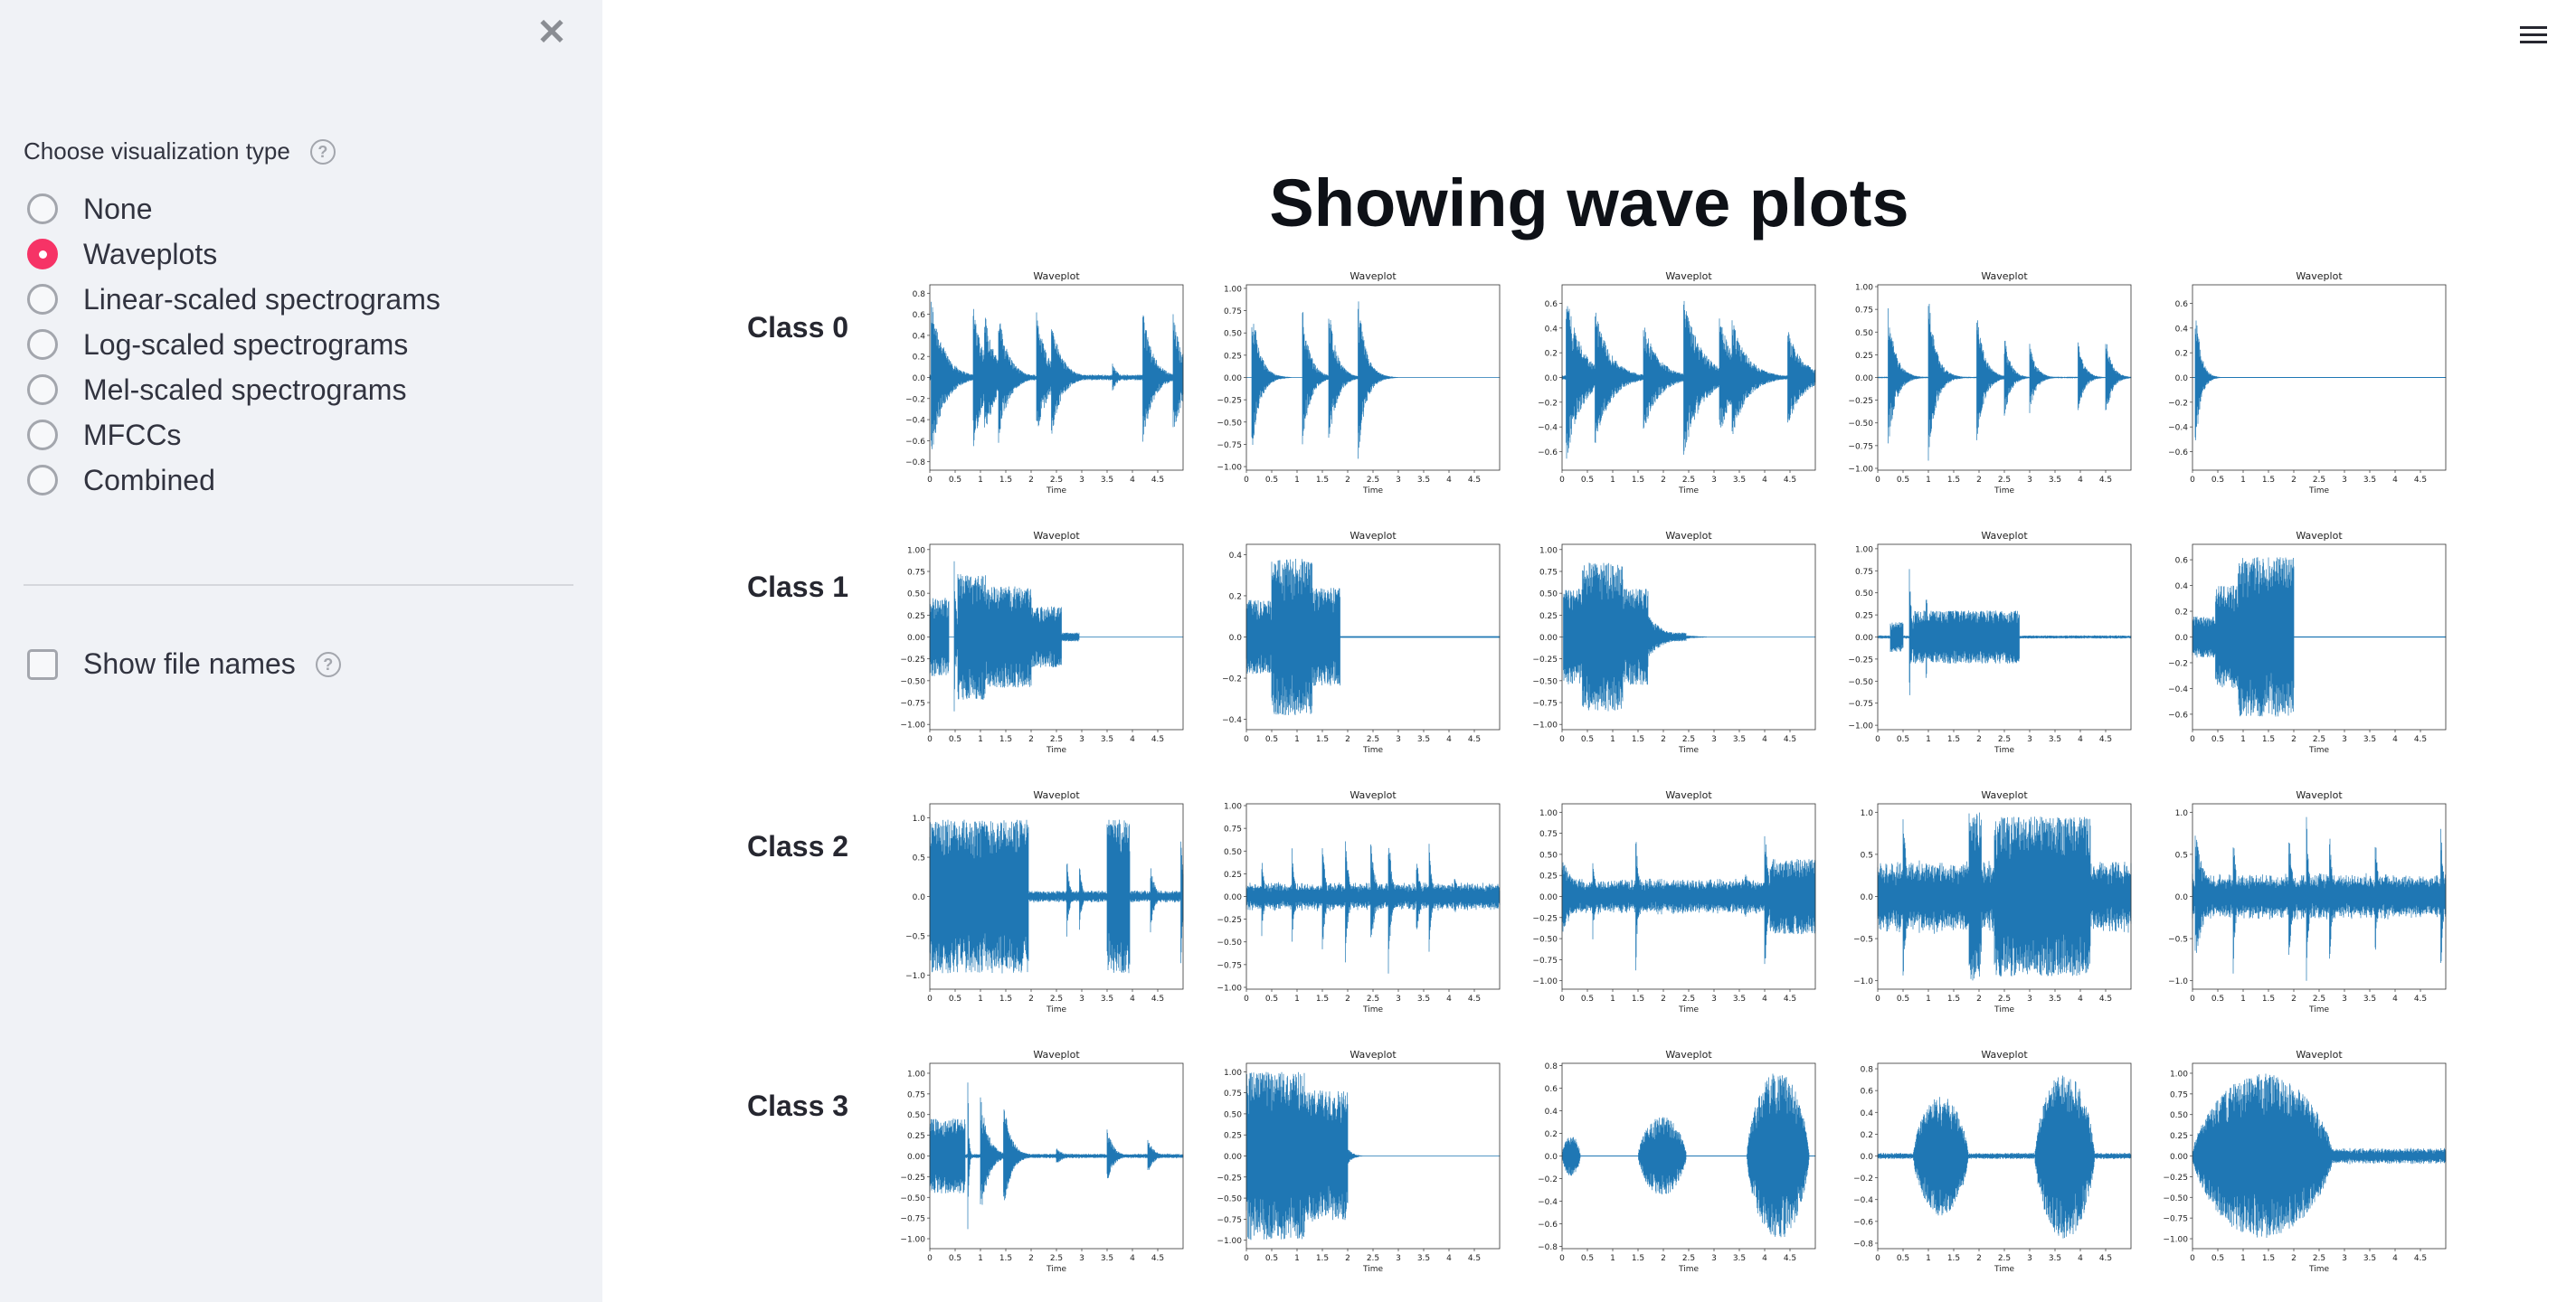 This screenshot has width=2576, height=1302. Describe the element at coordinates (233, 299) in the screenshot. I see `radio-option-linear-scaled-spectrograms: Linear-scaled spectrograms` at that location.